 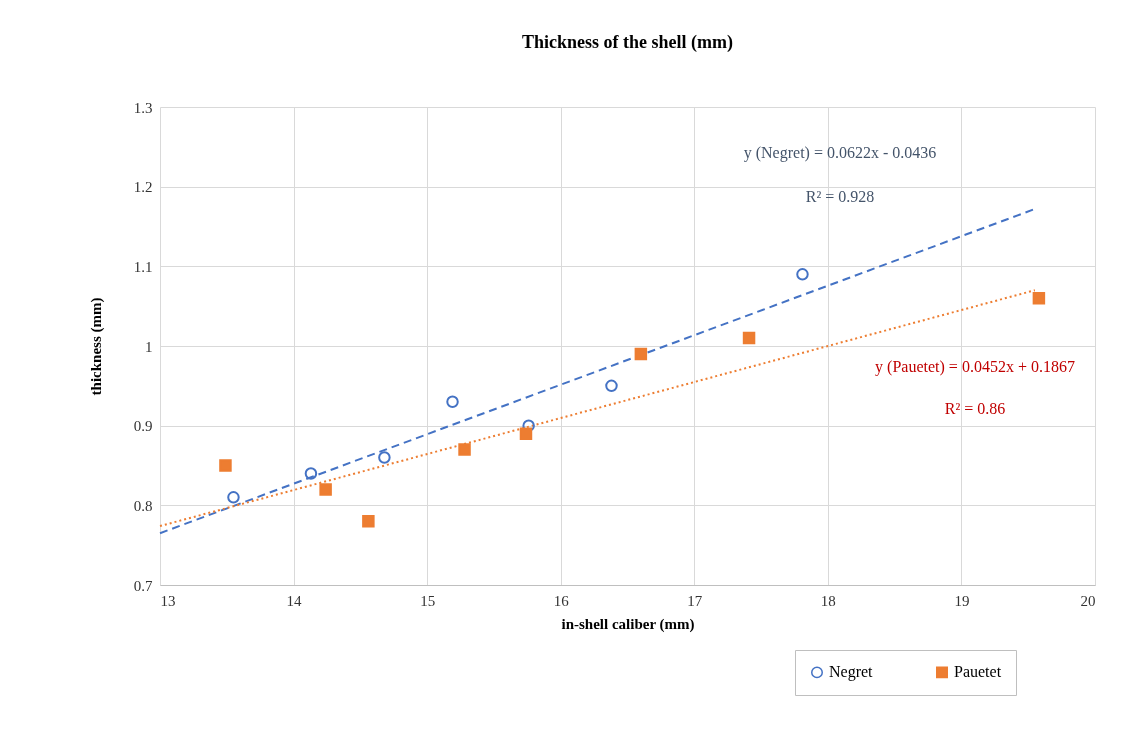 I want to click on y-tick-label: 1.1, so click(x=143, y=266).